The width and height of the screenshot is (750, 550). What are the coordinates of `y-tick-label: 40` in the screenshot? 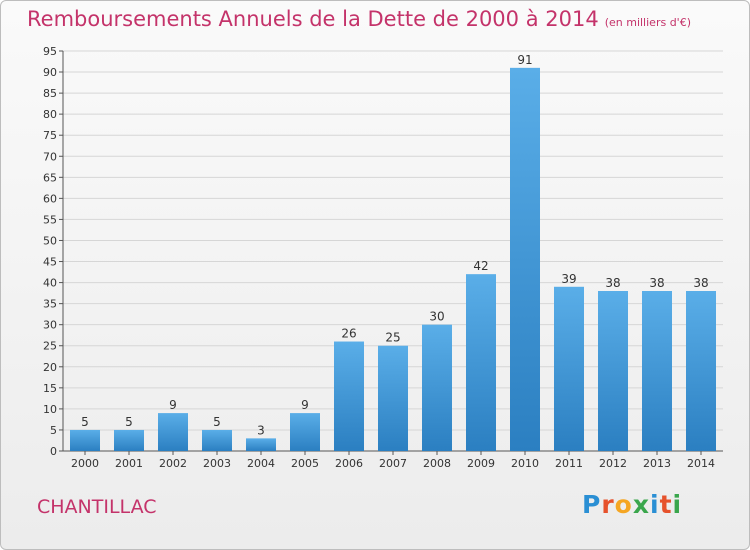 It's located at (50, 283).